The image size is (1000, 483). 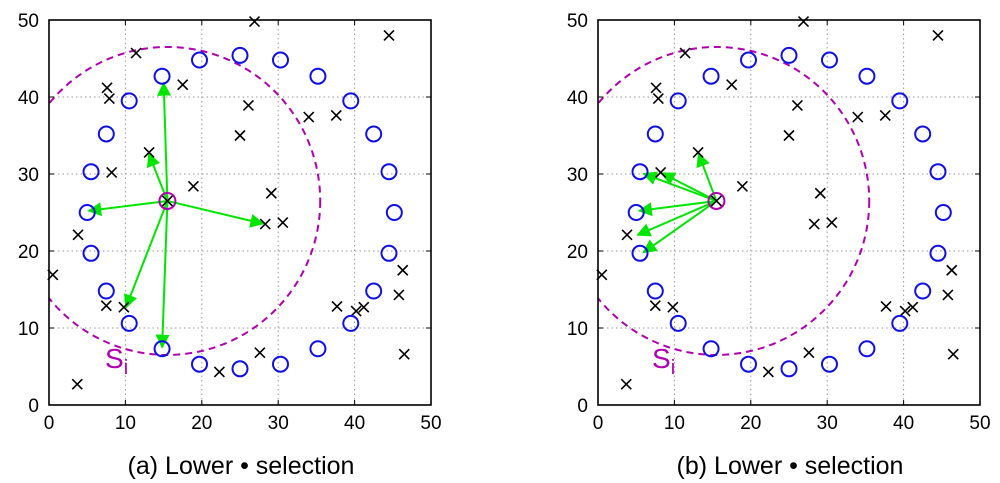 I want to click on caption-a: (a) Lower • selection, so click(x=241, y=466).